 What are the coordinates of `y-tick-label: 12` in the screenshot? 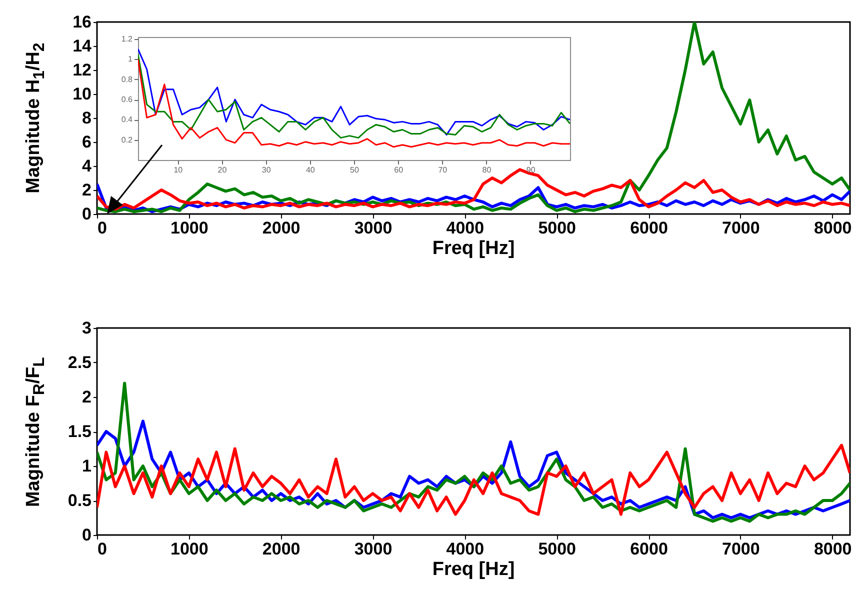 It's located at (82, 70).